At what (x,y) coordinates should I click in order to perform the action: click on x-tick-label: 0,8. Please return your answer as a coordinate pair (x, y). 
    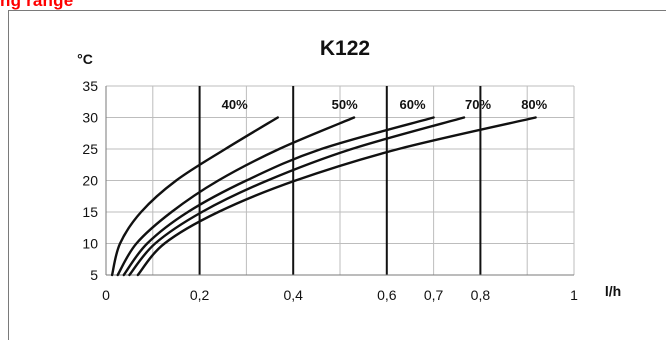
    Looking at the image, I should click on (481, 295).